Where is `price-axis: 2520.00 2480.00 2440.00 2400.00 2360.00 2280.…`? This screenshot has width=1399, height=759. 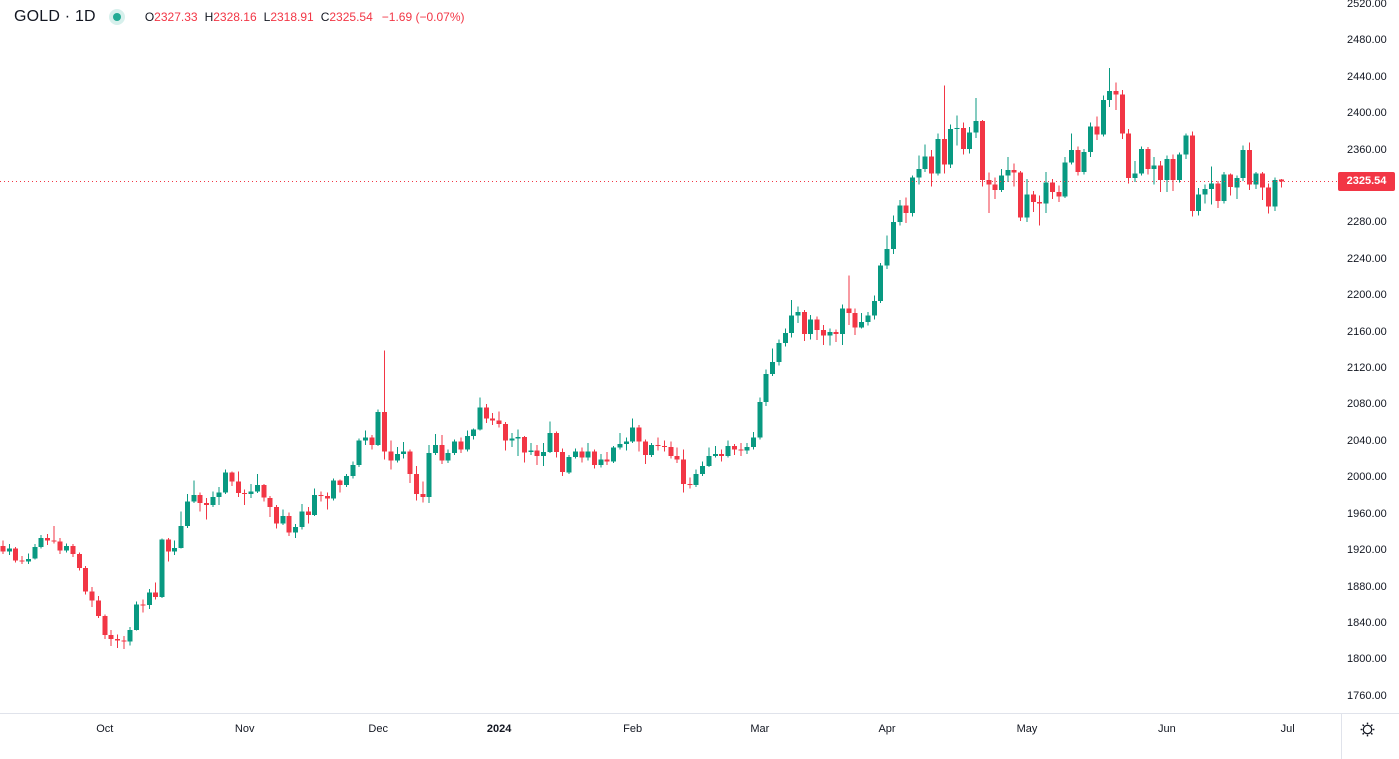
price-axis: 2520.00 2480.00 2440.00 2400.00 2360.00 2280.… is located at coordinates (1370, 356).